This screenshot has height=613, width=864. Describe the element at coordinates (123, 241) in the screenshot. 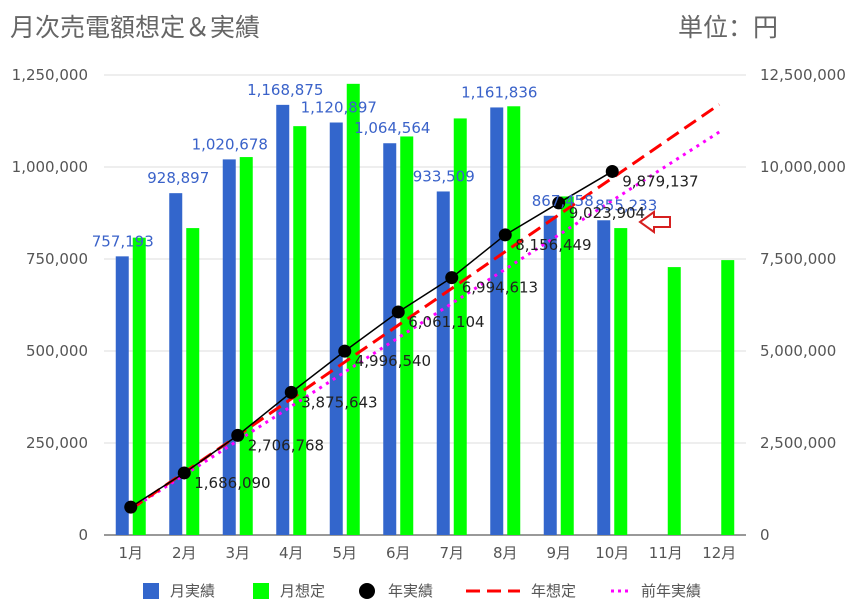

I see `data-label-monthly-actual: 757,193` at that location.